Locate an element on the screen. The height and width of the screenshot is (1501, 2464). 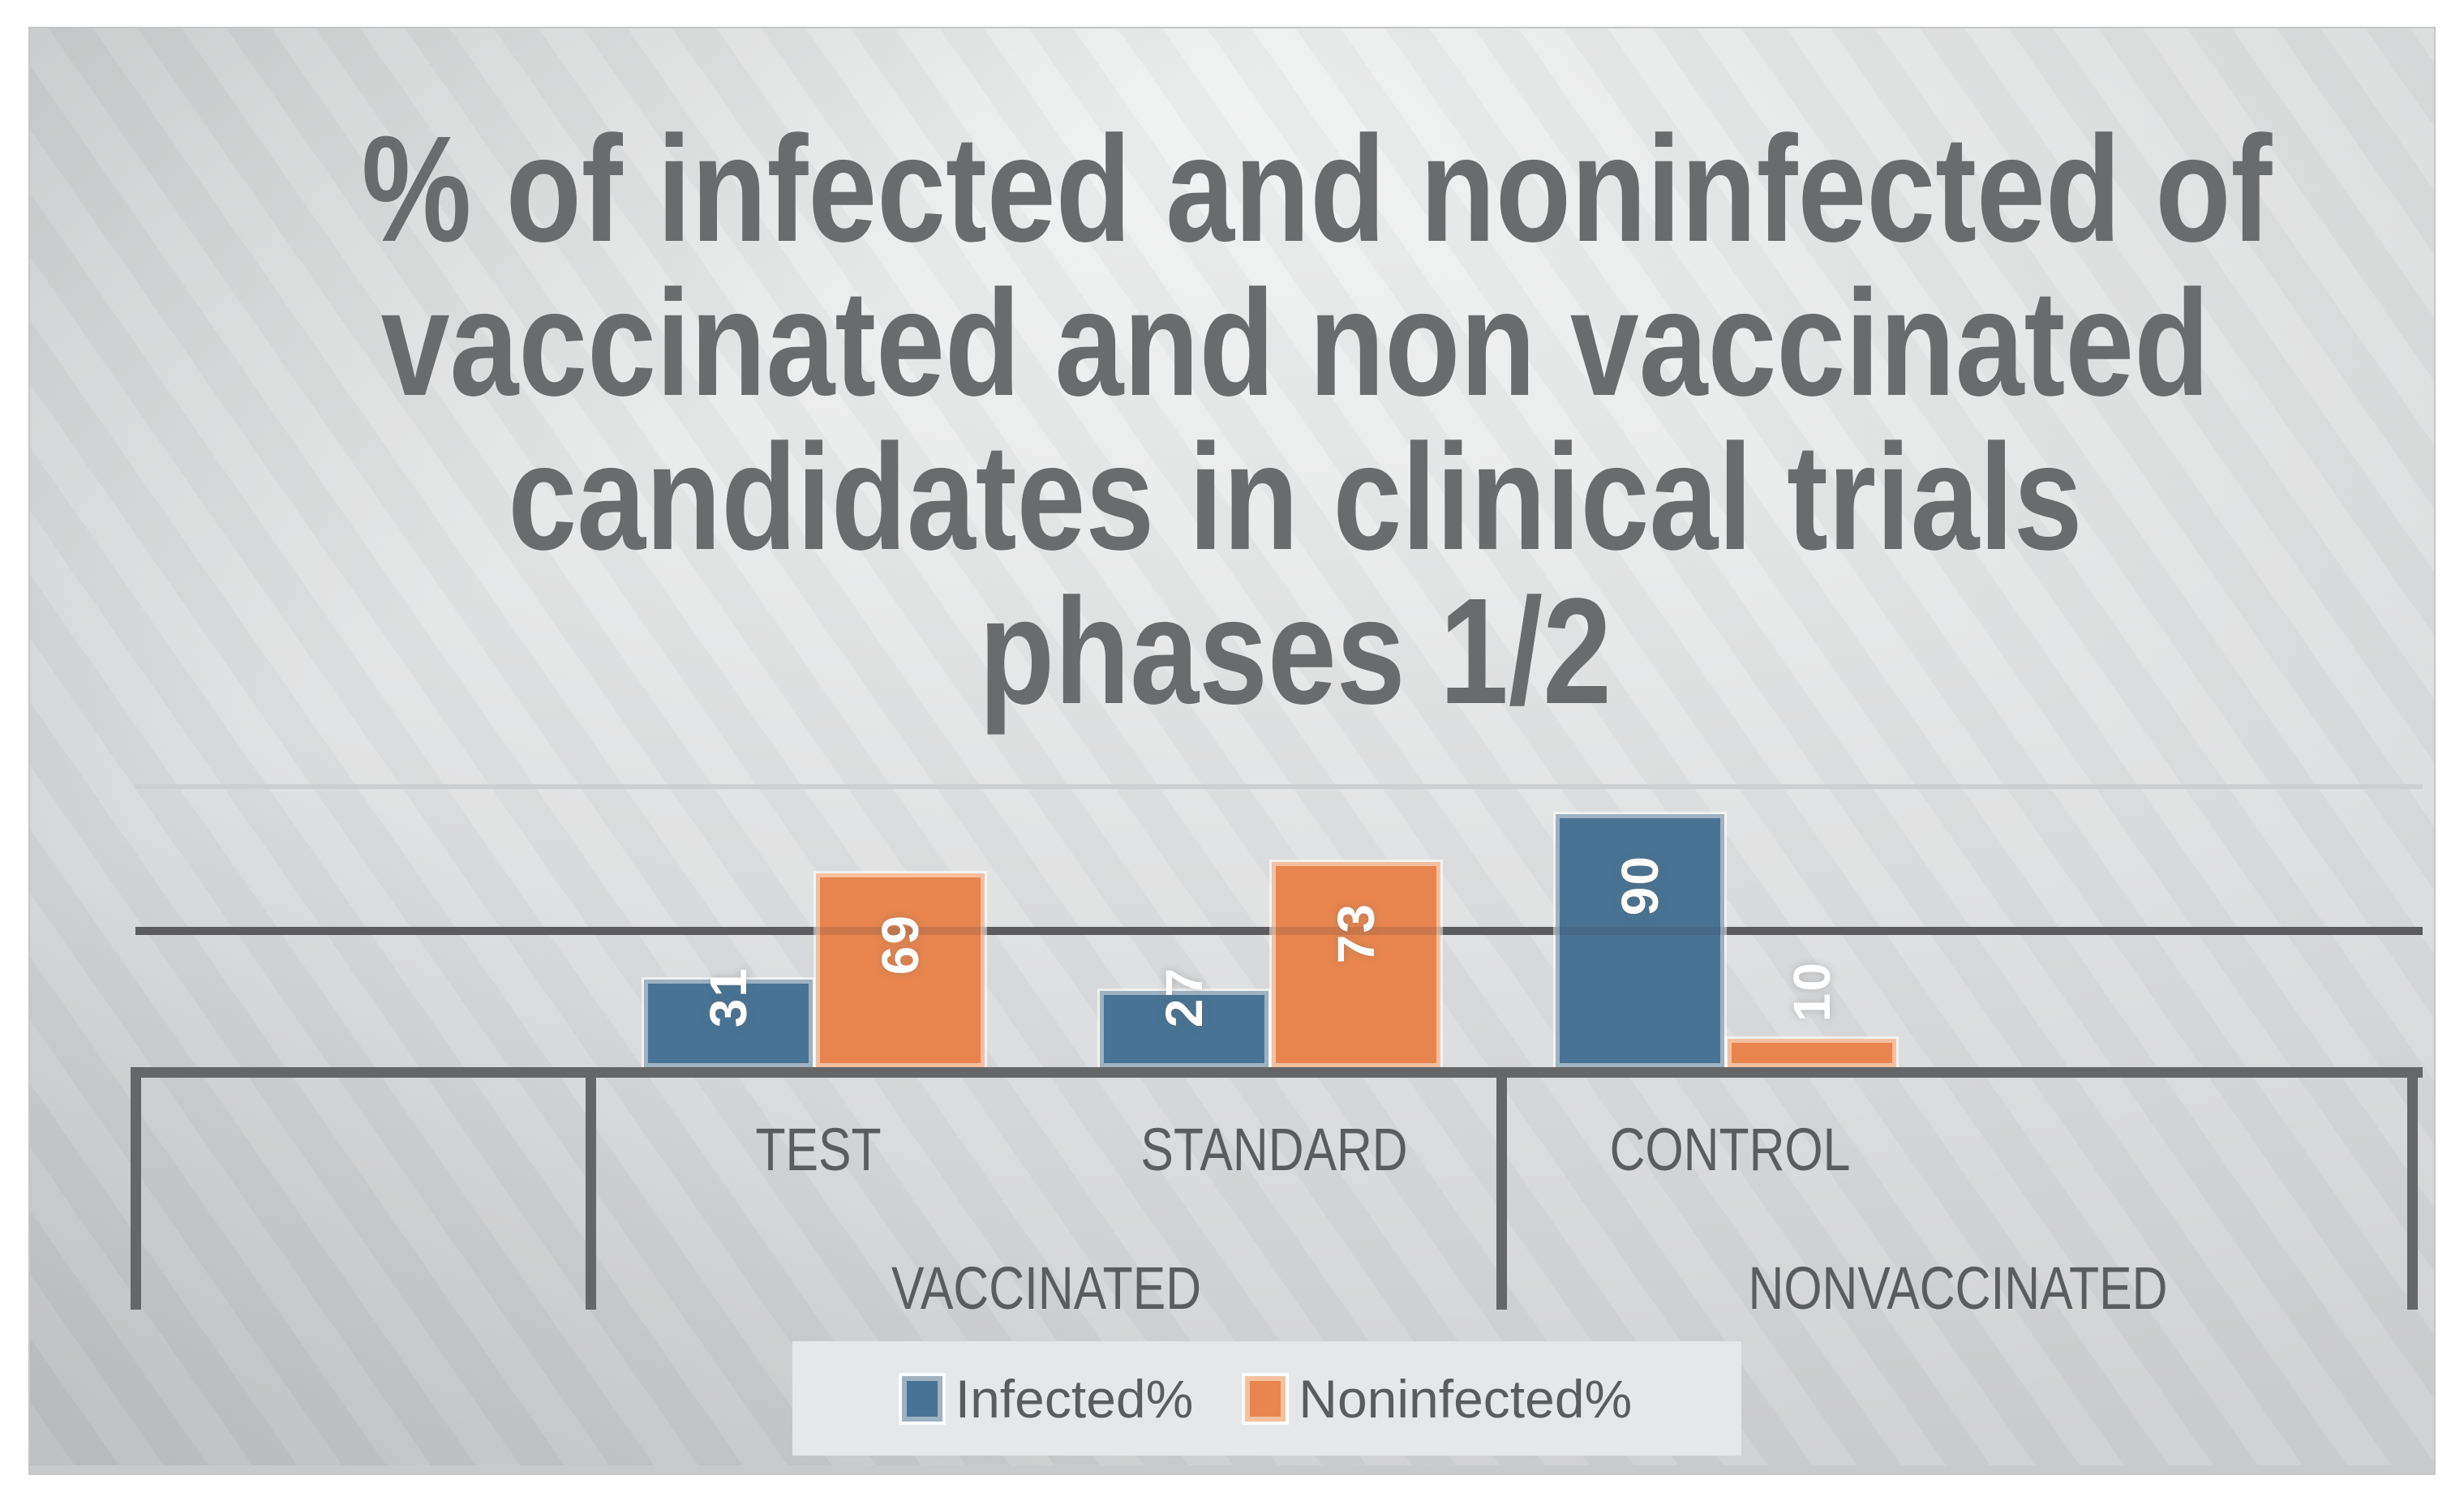
axis-group-label-nonvaccinated: NONVACCINATED is located at coordinates (1958, 1288).